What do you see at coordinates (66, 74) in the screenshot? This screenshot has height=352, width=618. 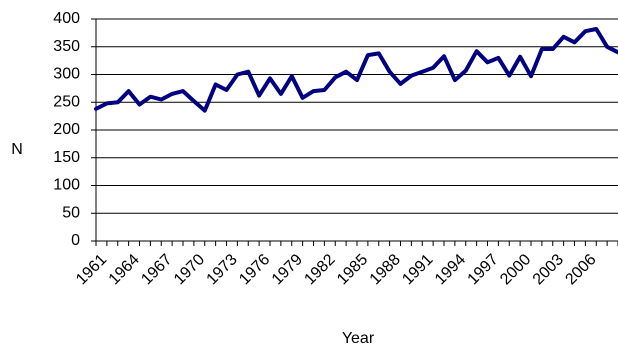 I see `y-tick-label: 300` at bounding box center [66, 74].